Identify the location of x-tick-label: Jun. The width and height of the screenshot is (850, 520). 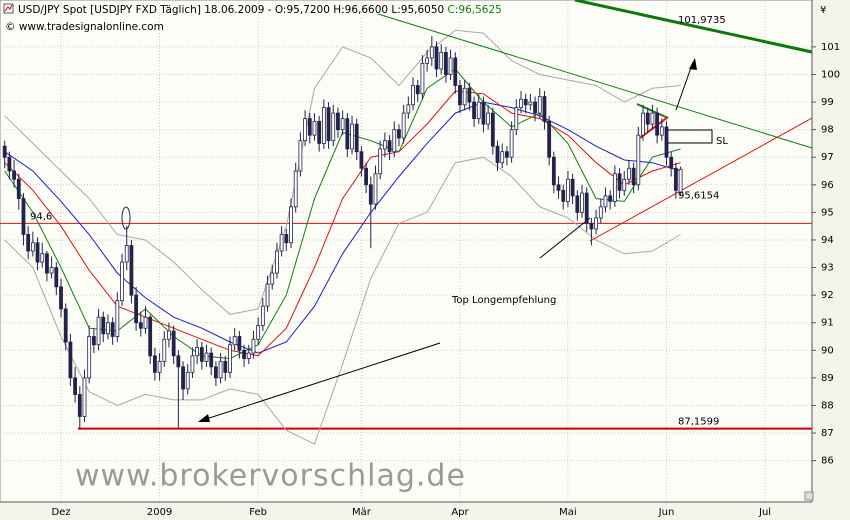
(666, 512).